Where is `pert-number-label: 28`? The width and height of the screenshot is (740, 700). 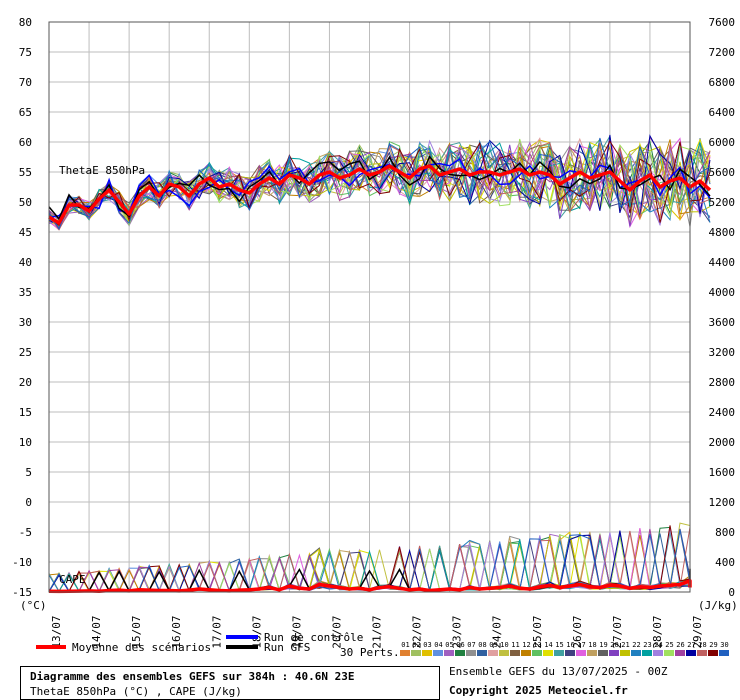 pert-number-label: 28 is located at coordinates (702, 645).